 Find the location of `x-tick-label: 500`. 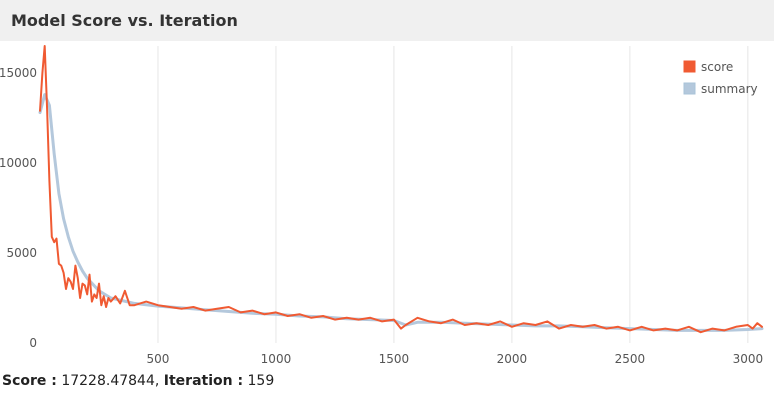

x-tick-label: 500 is located at coordinates (158, 359).